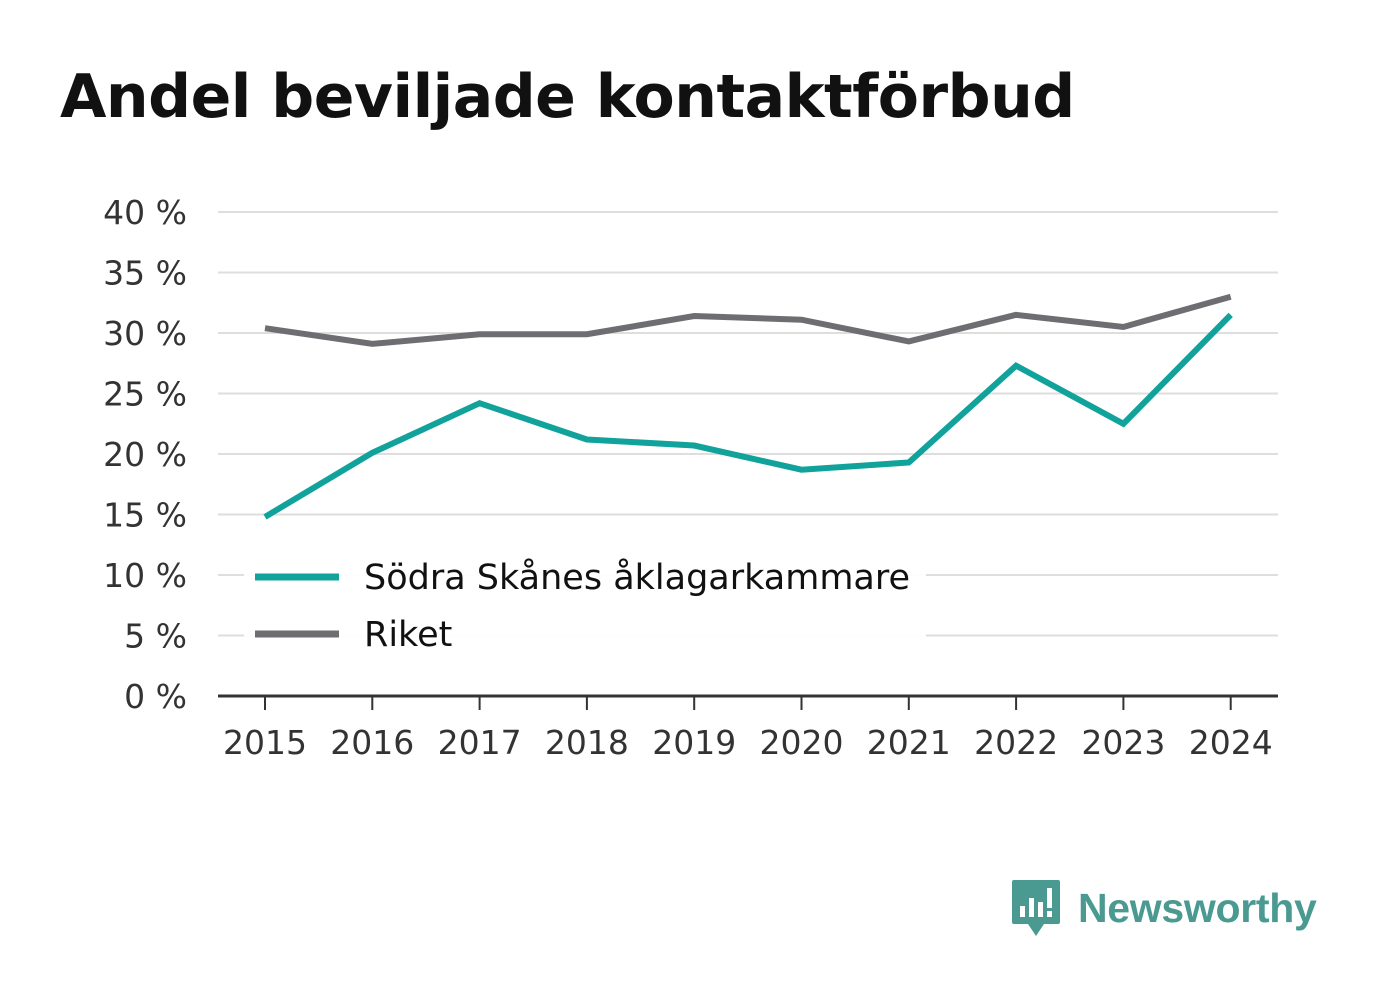 This screenshot has height=999, width=1382. What do you see at coordinates (585, 604) in the screenshot?
I see `legend-box` at bounding box center [585, 604].